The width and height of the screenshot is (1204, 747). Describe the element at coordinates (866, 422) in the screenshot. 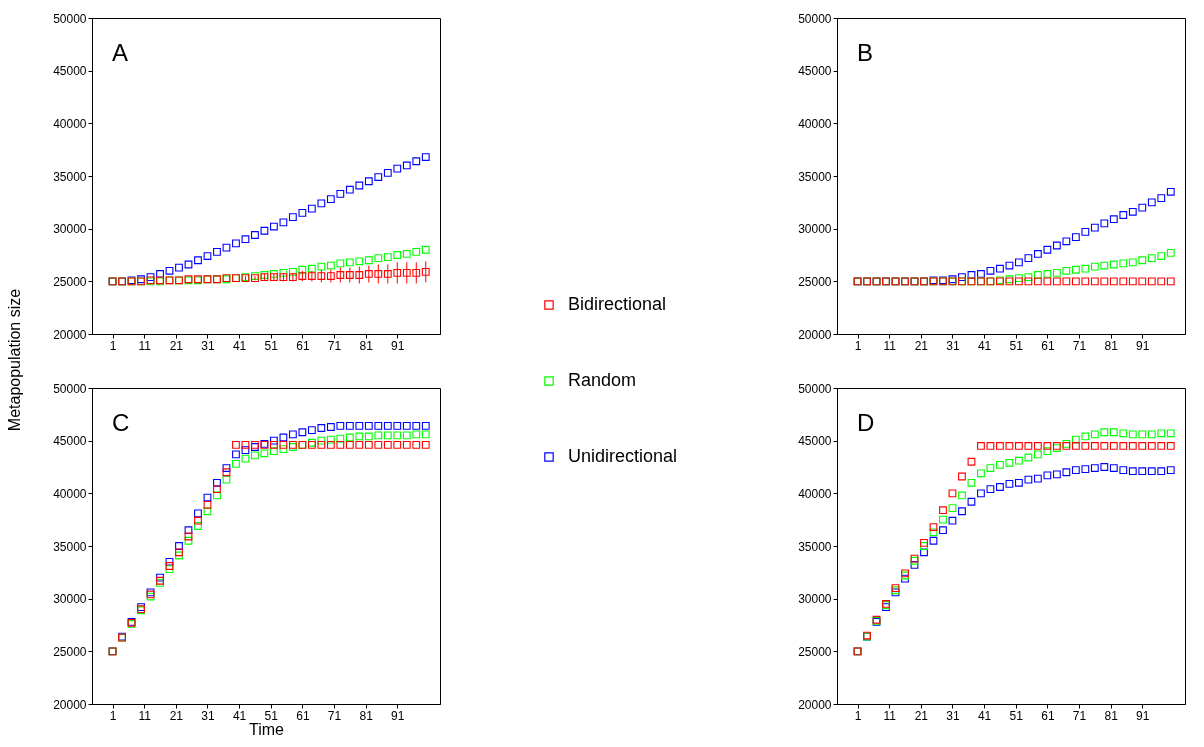

I see `annotation: D` at that location.